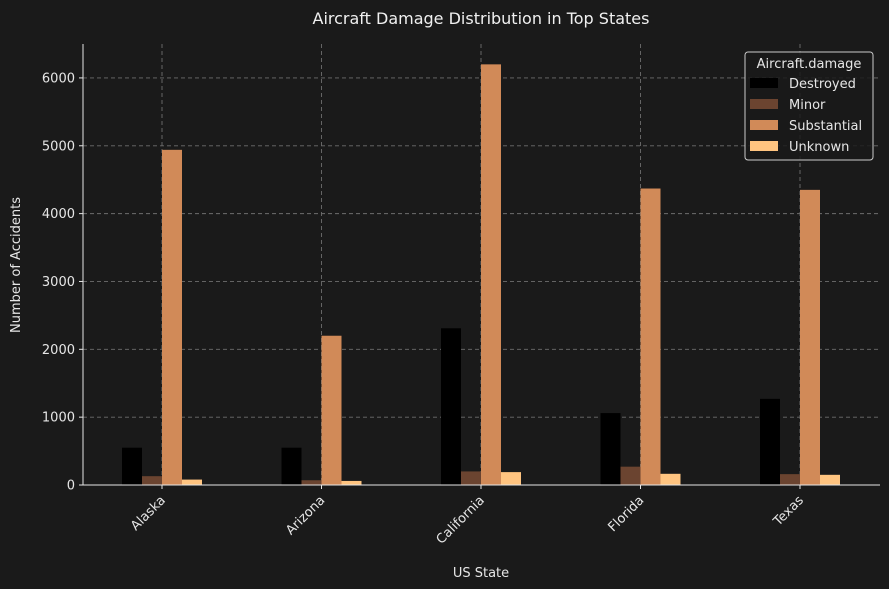 The image size is (889, 589). What do you see at coordinates (788, 511) in the screenshot?
I see `x-tick-label: Texas` at bounding box center [788, 511].